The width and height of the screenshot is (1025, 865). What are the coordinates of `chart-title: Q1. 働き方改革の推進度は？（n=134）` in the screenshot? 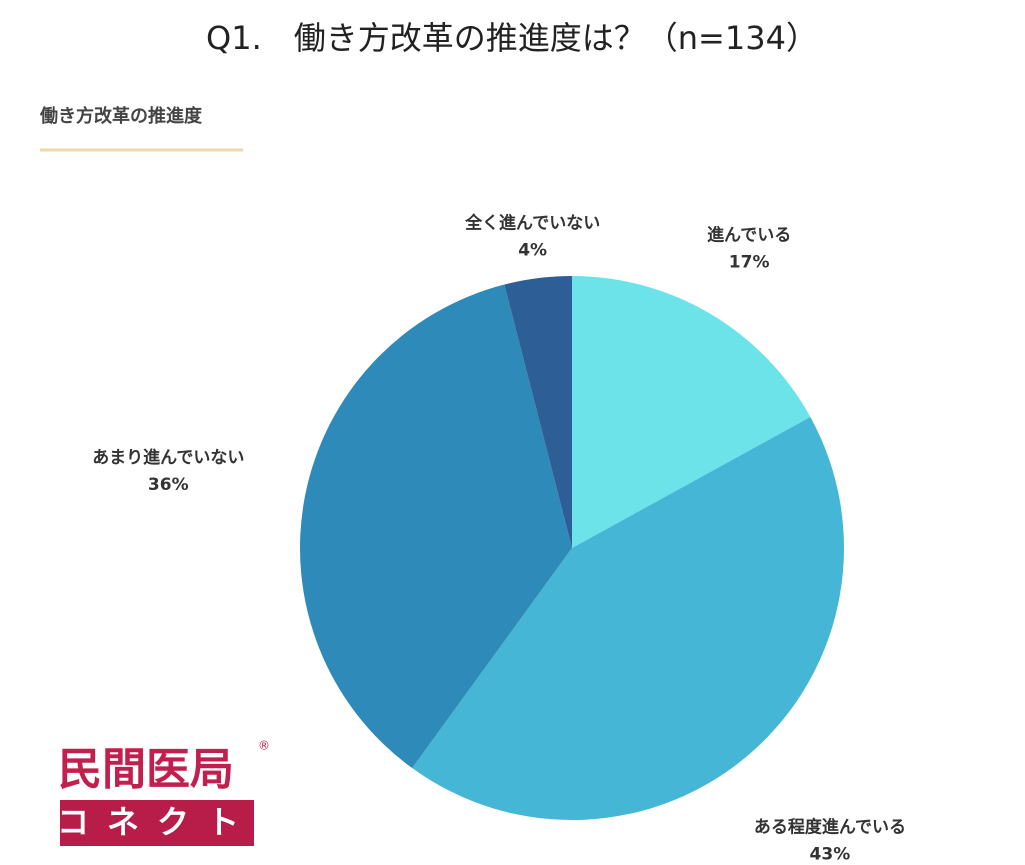 It's located at (512, 38).